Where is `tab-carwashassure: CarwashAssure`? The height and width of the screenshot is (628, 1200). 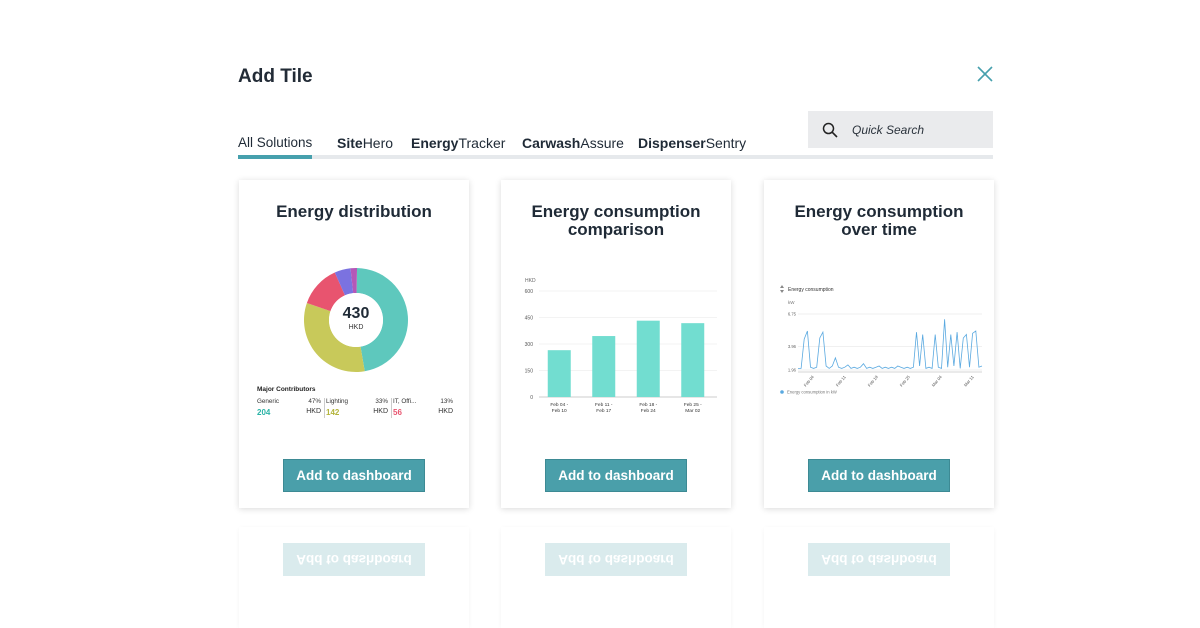
tab-carwashassure: CarwashAssure is located at coordinates (573, 143).